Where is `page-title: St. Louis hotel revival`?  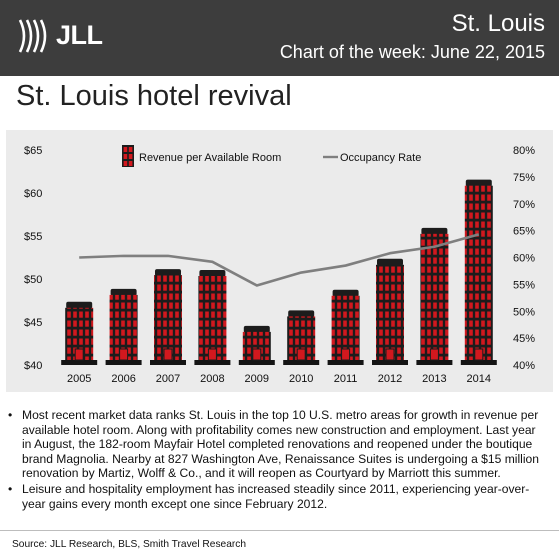 page-title: St. Louis hotel revival is located at coordinates (154, 96).